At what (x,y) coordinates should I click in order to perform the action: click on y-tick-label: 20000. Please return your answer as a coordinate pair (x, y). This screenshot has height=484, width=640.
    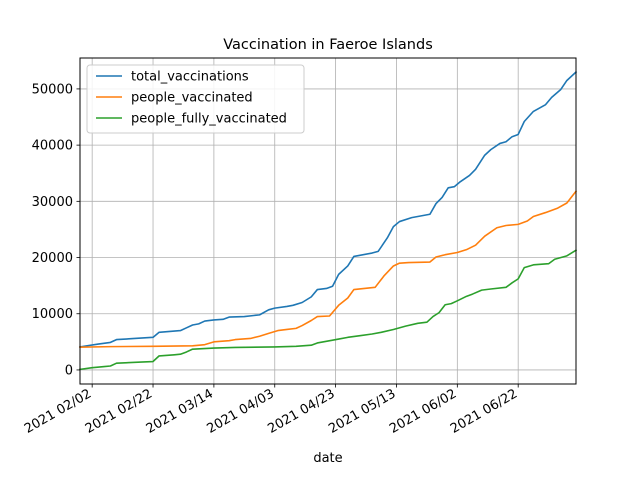
    Looking at the image, I should click on (52, 258).